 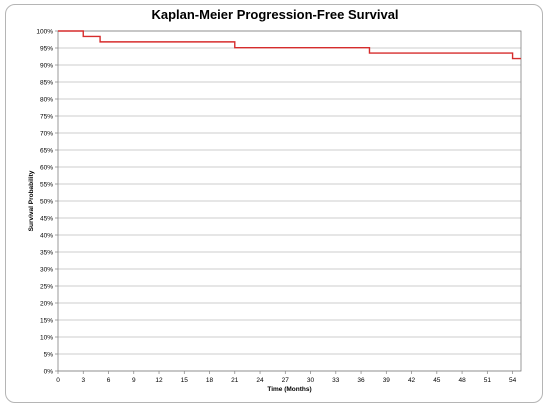 What do you see at coordinates (58, 380) in the screenshot?
I see `x-tick-label: 0` at bounding box center [58, 380].